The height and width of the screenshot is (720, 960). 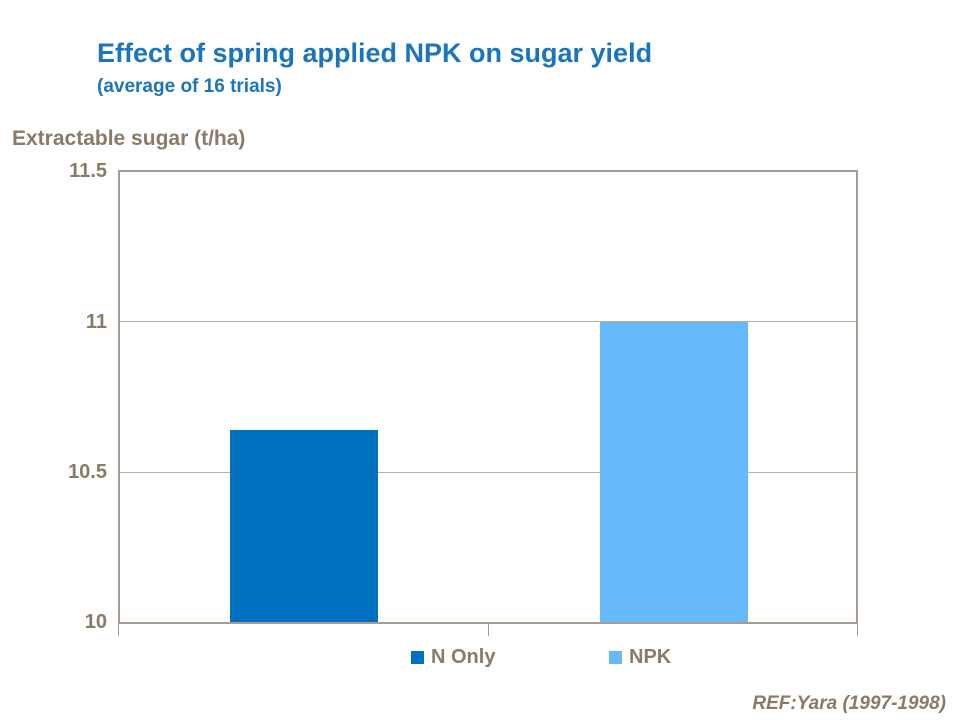 I want to click on y-tick-label-10-5: 10.5, so click(x=87, y=472).